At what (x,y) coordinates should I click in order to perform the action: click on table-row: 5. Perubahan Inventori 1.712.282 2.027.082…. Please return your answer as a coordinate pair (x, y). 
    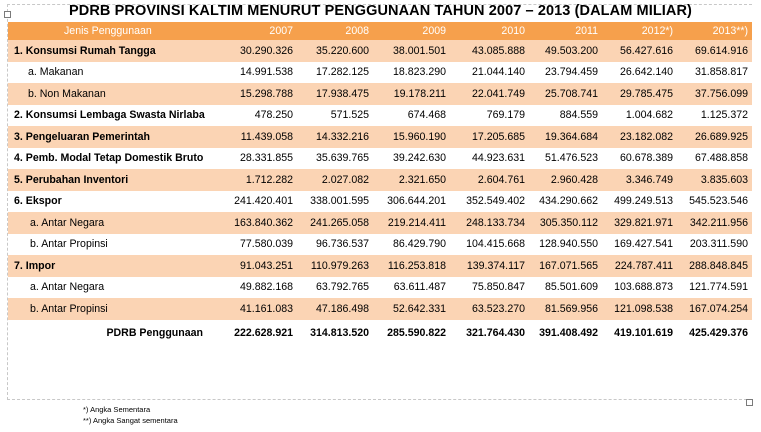
    Looking at the image, I should click on (380, 180).